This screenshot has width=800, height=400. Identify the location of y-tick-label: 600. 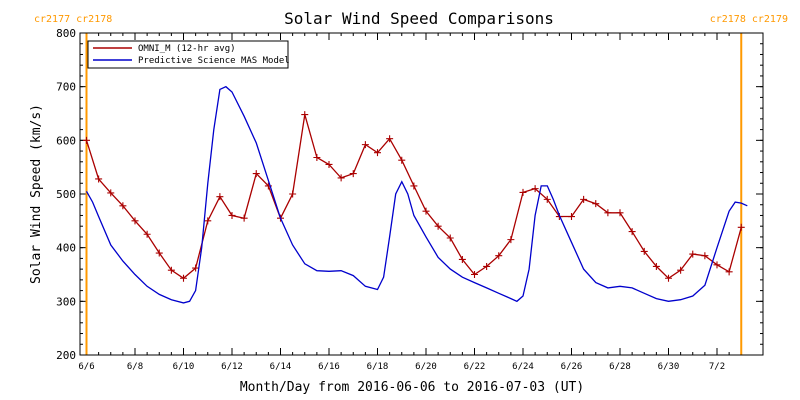
(66, 140).